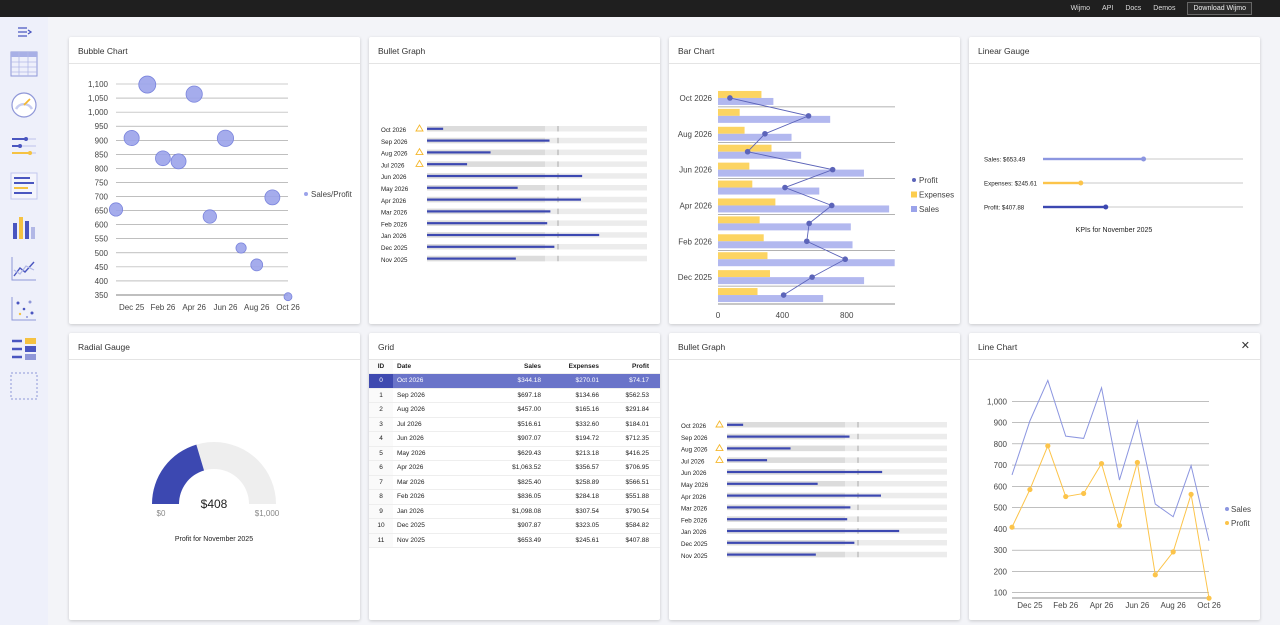  I want to click on grid-cell: Sep 2026, so click(411, 395).